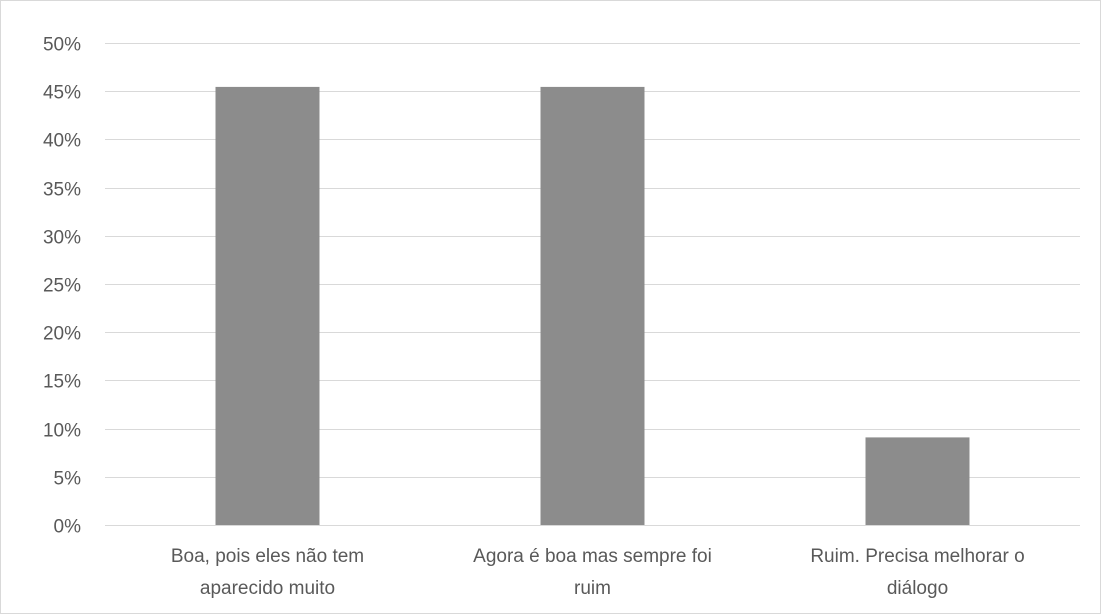 Image resolution: width=1101 pixels, height=614 pixels. What do you see at coordinates (62, 334) in the screenshot?
I see `y-tick-label: 20%` at bounding box center [62, 334].